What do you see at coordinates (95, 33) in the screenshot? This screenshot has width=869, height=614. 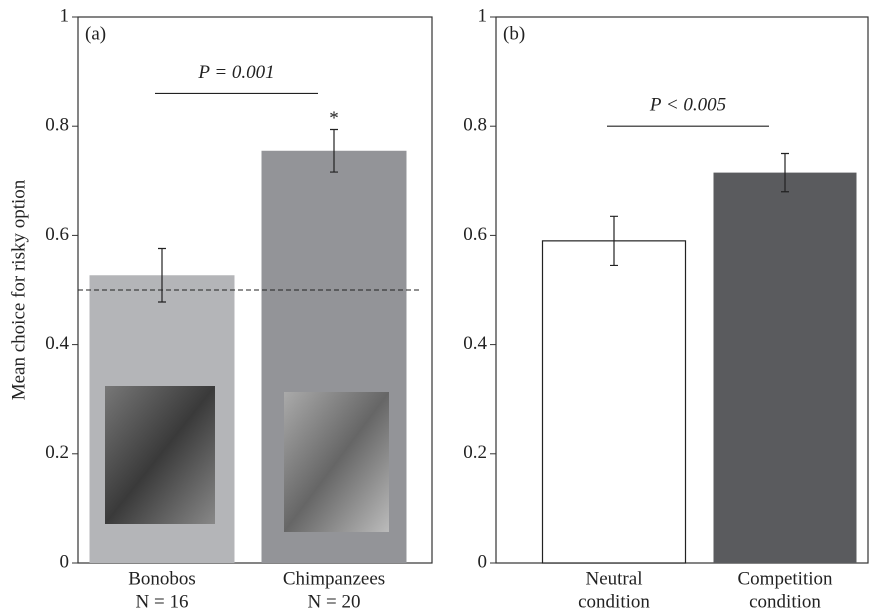 I see `panel-label: (a)` at bounding box center [95, 33].